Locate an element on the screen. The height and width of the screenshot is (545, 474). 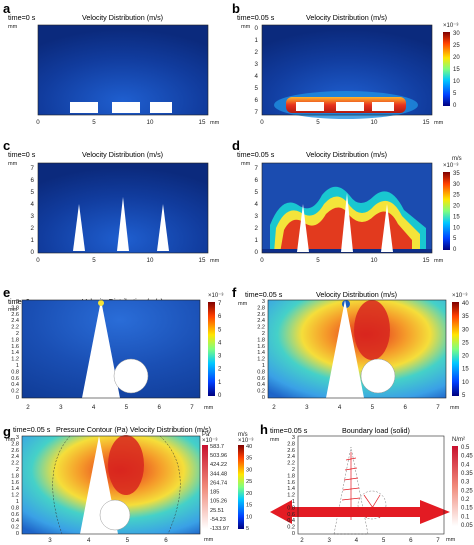
panel-g-ytick: 0.2 is located at coordinates (15, 528).